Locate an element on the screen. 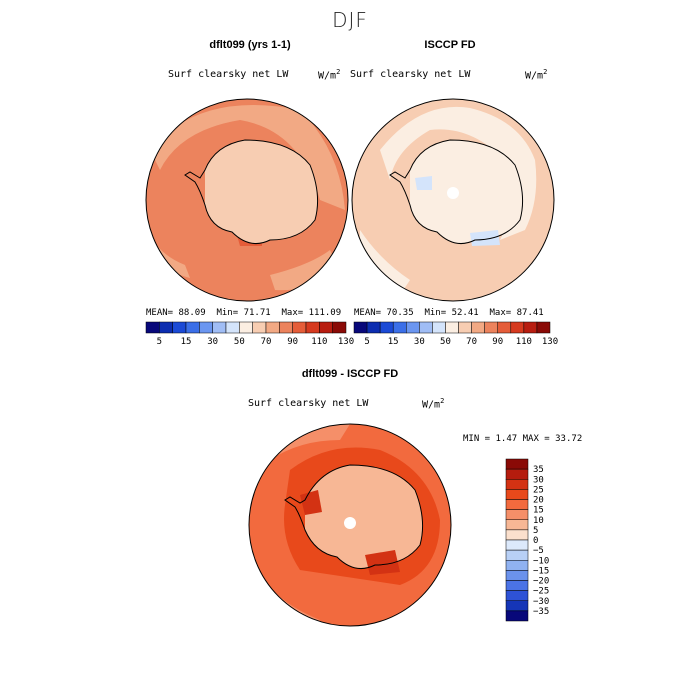  panel2-title: ISCCP FD is located at coordinates (450, 45).